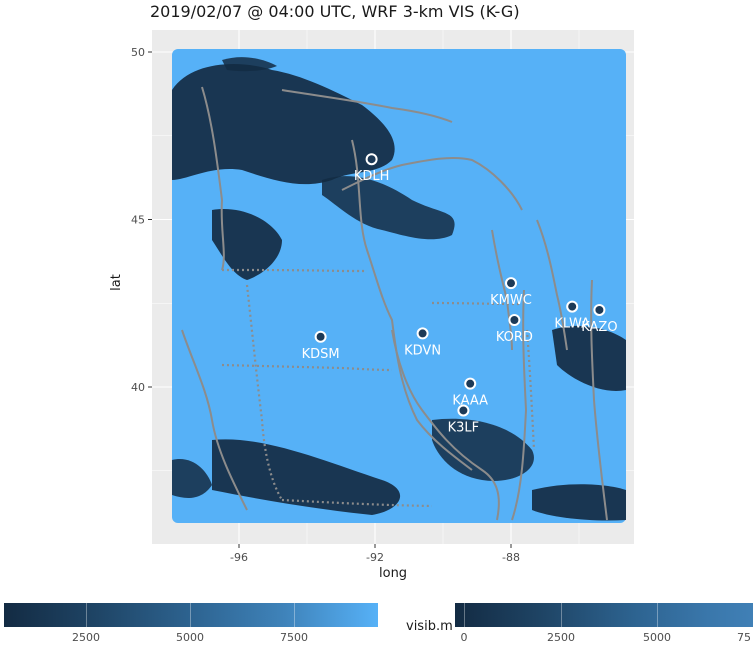  I want to click on y-tick-label: 40, so click(138, 387).